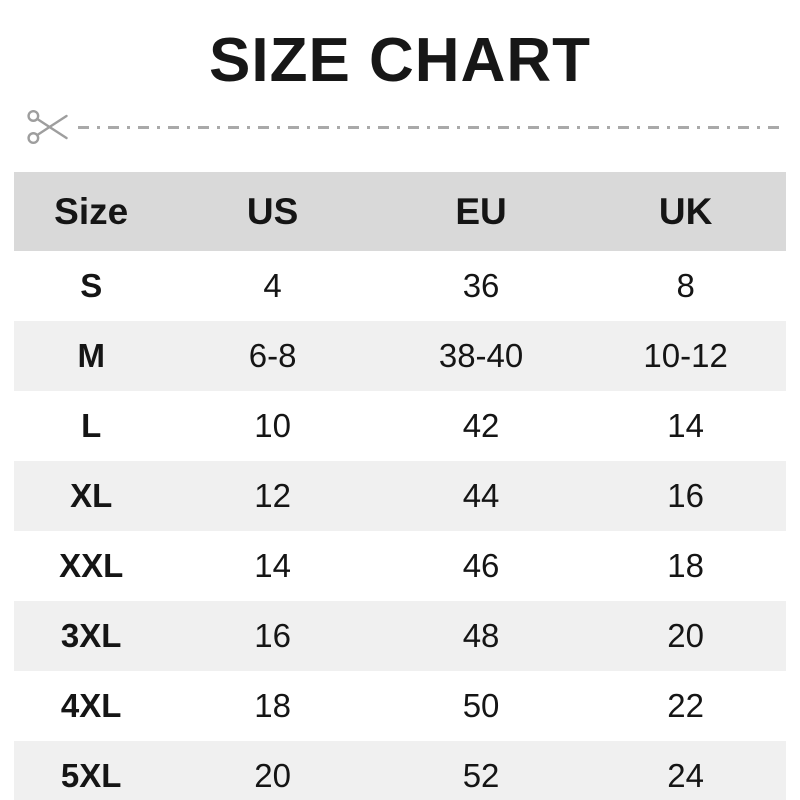 This screenshot has height=800, width=800. I want to click on page-title: SIZE CHART, so click(400, 60).